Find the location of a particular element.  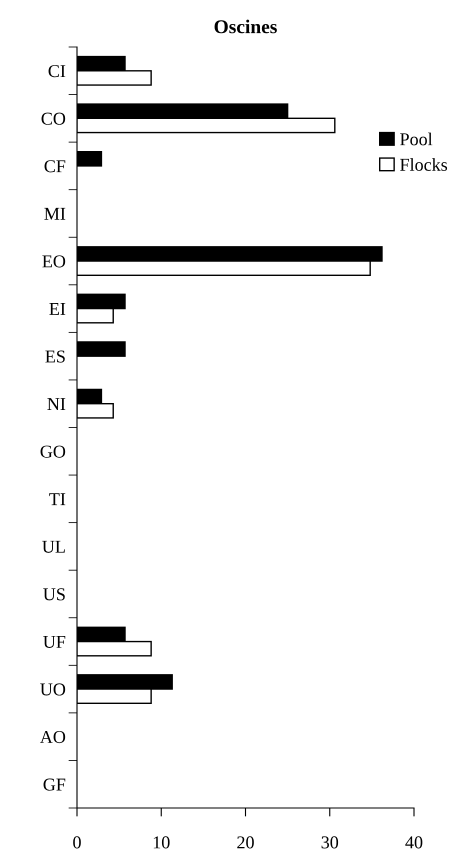

legend-label: Flocks is located at coordinates (424, 164).